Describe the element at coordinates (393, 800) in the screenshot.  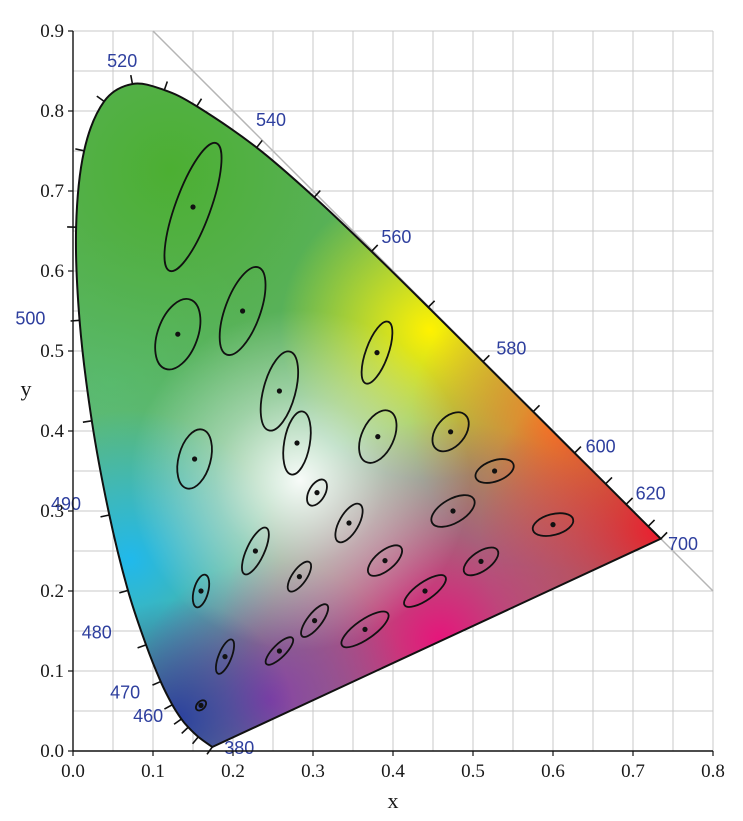
I see `x-axis-title: x` at that location.